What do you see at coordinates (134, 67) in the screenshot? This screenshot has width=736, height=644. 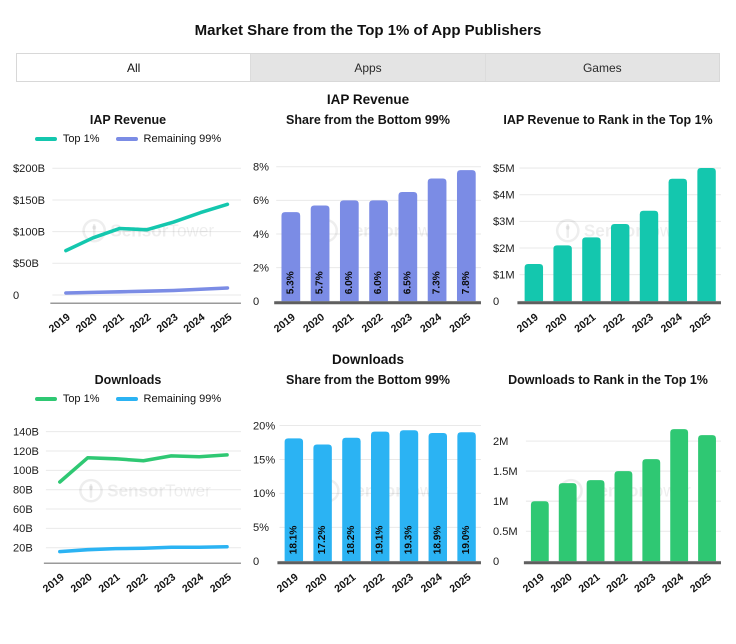 I see `tab-all: All` at bounding box center [134, 67].